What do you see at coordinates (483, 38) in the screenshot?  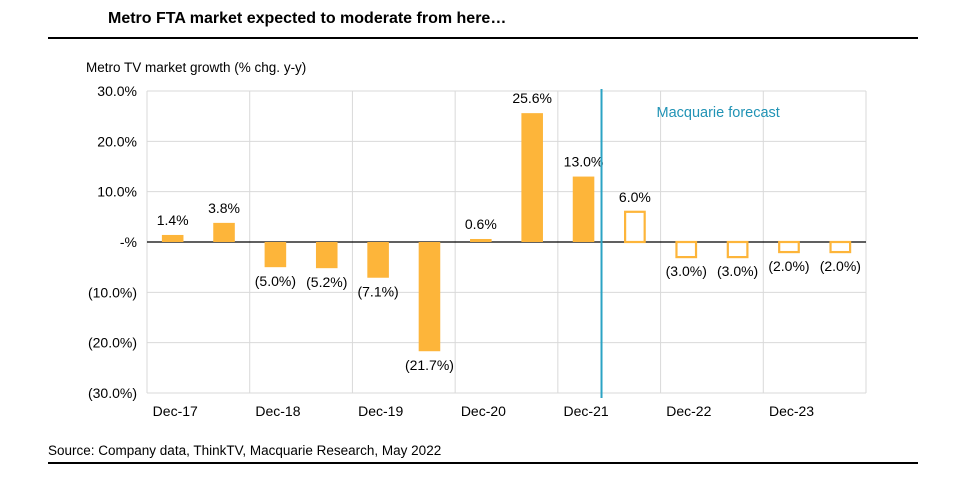 I see `top-rule` at bounding box center [483, 38].